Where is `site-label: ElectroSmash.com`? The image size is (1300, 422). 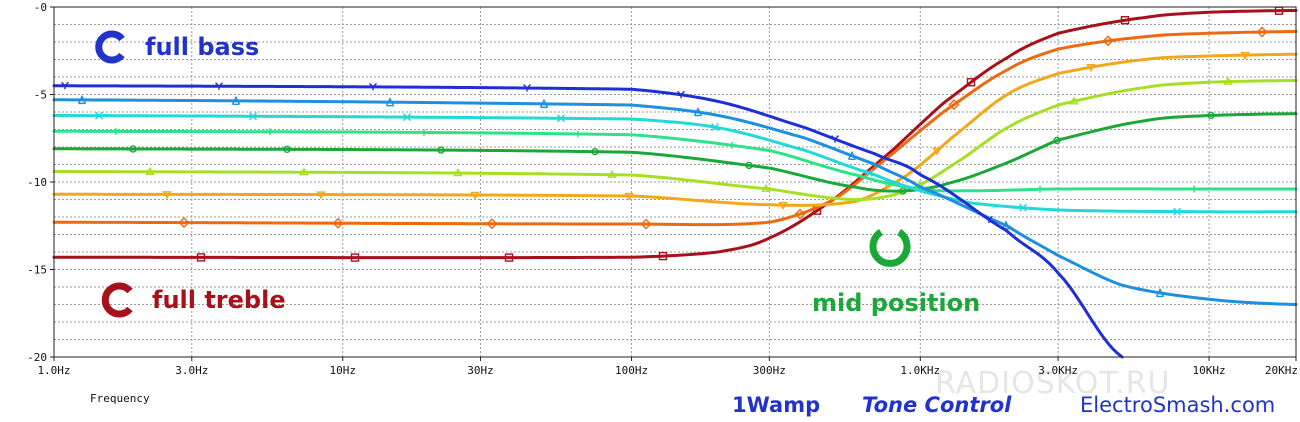 site-label: ElectroSmash.com is located at coordinates (1177, 405).